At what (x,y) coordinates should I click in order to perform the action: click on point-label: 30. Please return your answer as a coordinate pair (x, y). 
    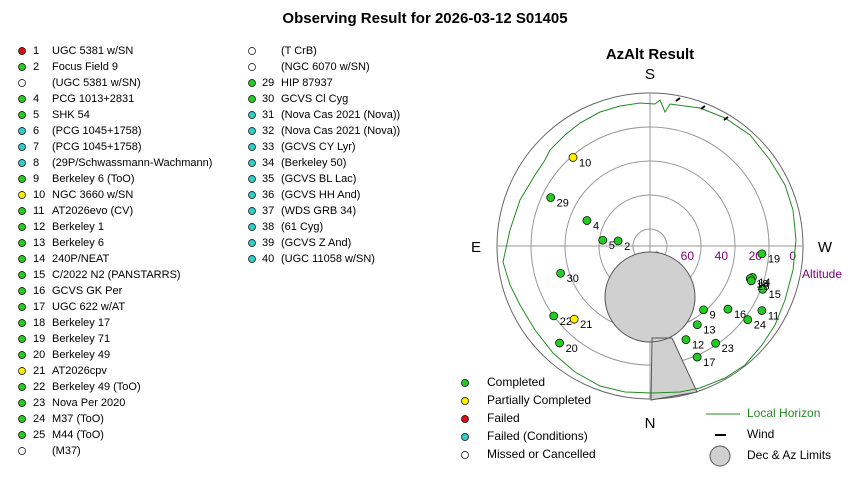
    Looking at the image, I should click on (573, 279).